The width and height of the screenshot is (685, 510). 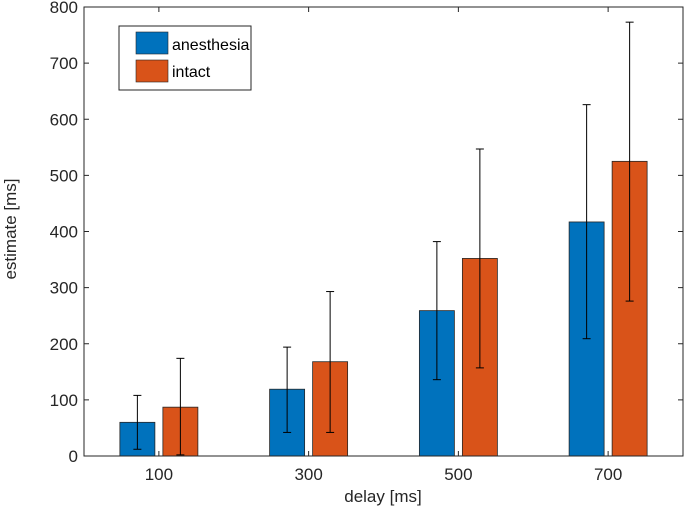 I want to click on y-tick-label: 600, so click(x=64, y=119).